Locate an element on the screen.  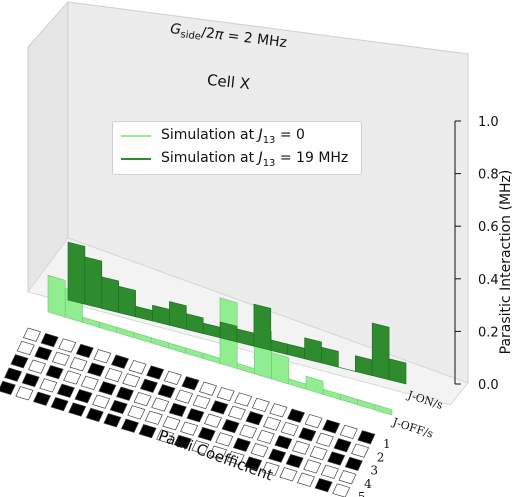
legend-label-j13-zero: Simulation at J13 = 0 is located at coordinates (233, 136).